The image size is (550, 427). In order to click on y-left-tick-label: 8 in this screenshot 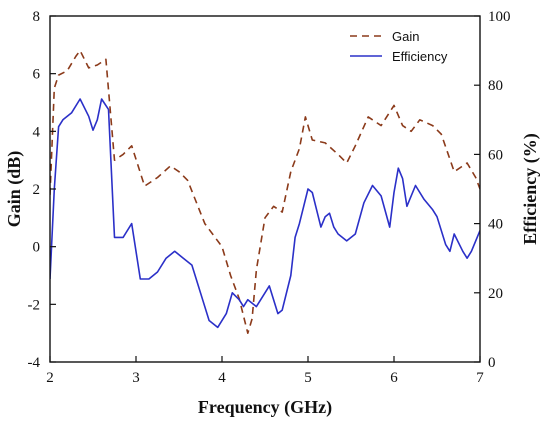, I will do `click(37, 17)`.